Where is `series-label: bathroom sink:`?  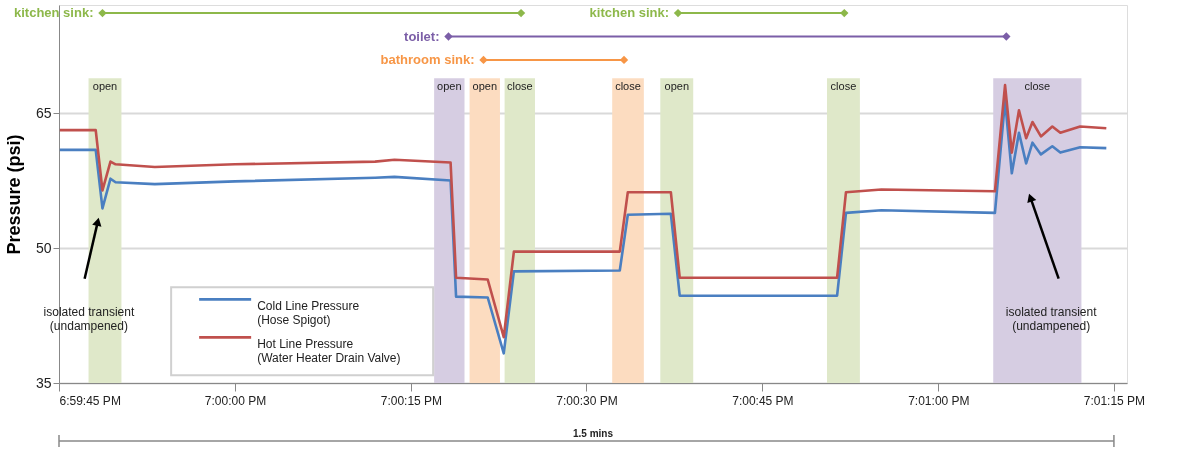
series-label: bathroom sink: is located at coordinates (427, 59).